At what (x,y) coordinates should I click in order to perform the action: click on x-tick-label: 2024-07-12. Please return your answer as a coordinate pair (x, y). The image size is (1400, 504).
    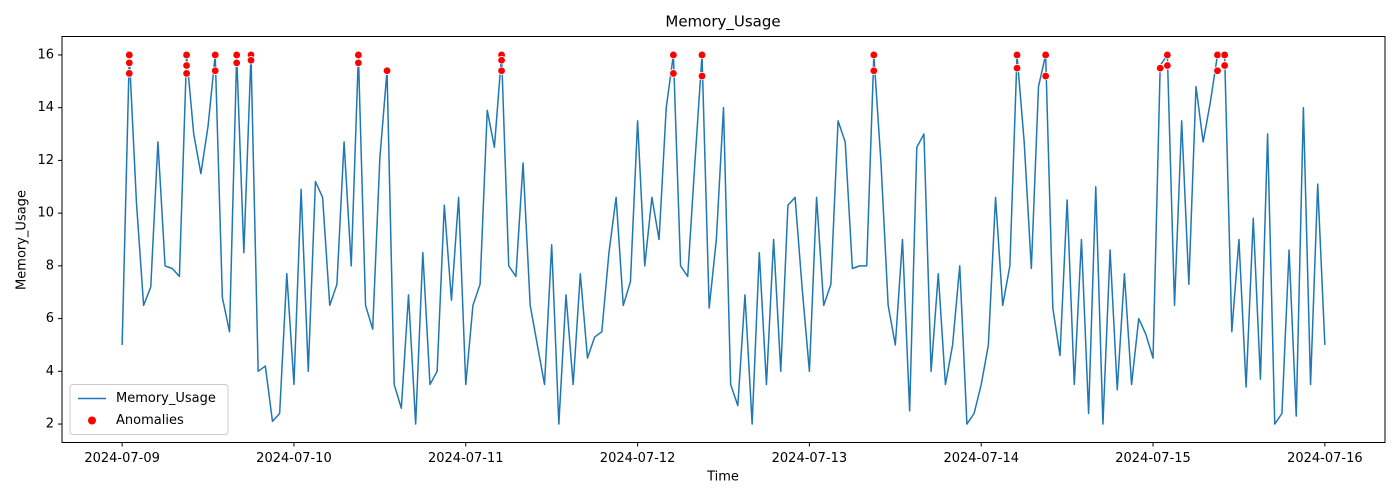
    Looking at the image, I should click on (638, 458).